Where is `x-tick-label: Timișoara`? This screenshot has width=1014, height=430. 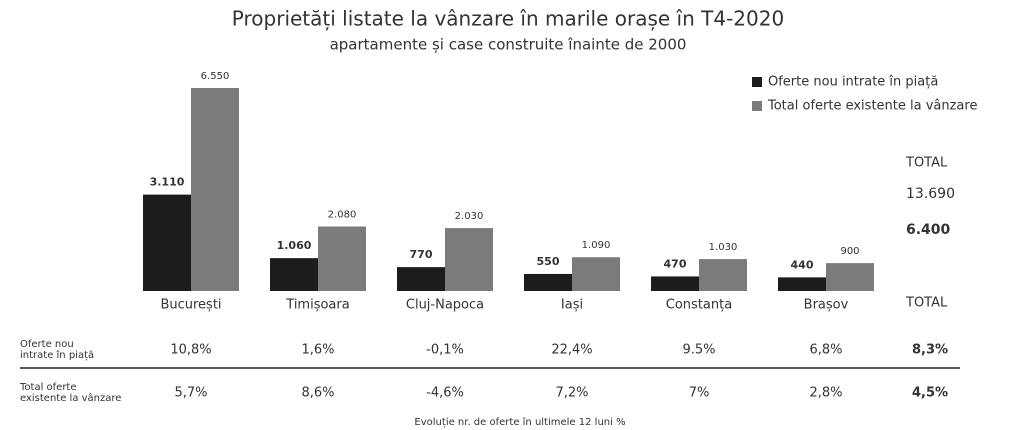
x-tick-label: Timișoara is located at coordinates (317, 305).